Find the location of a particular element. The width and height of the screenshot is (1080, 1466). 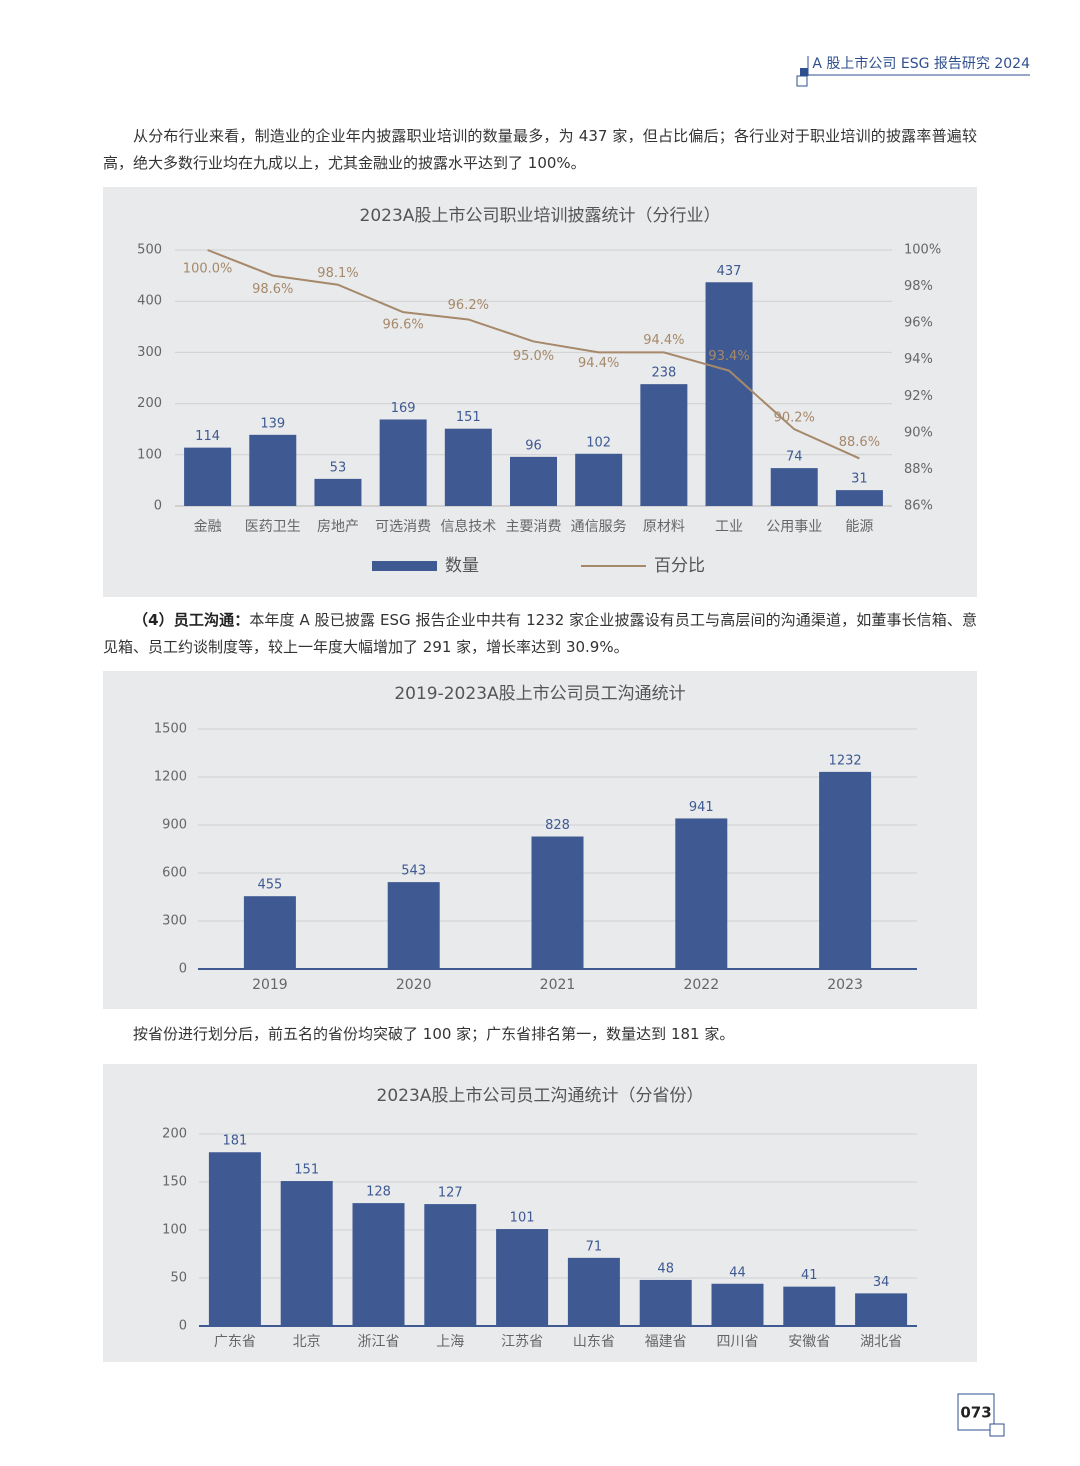

line-value-label: 98.1% is located at coordinates (337, 273).